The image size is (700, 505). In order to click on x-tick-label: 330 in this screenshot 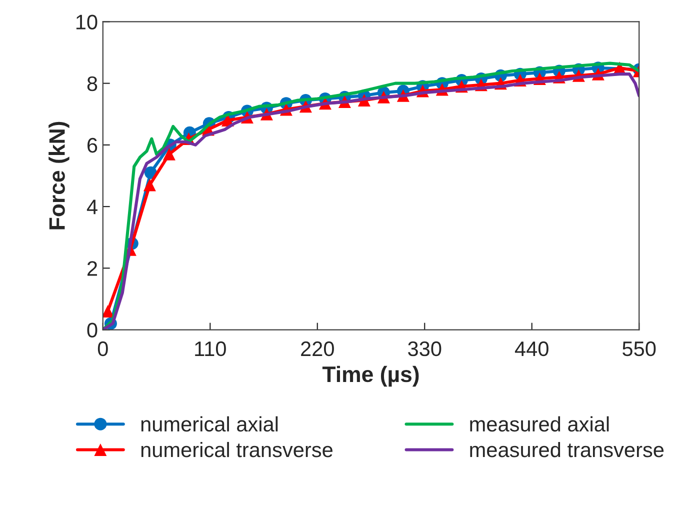, I will do `click(425, 348)`.